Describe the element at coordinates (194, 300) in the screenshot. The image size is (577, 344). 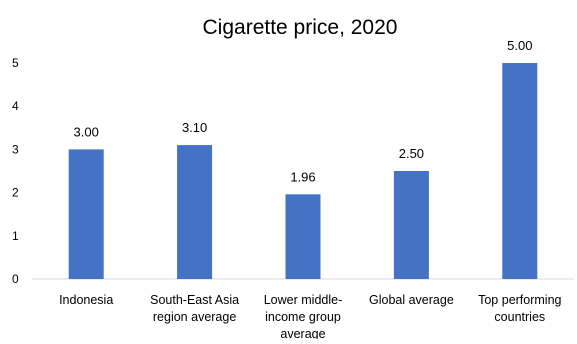
I see `category-label: South-East Asia` at that location.